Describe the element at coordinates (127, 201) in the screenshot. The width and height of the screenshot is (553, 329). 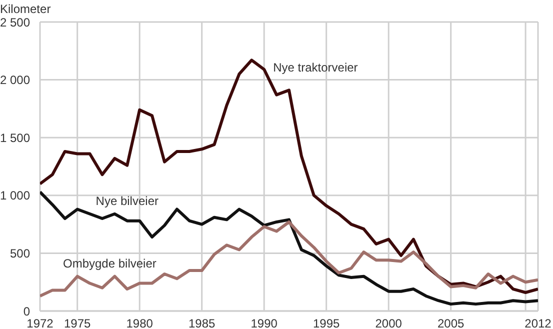
I see `series-label: Nye bilveier` at that location.